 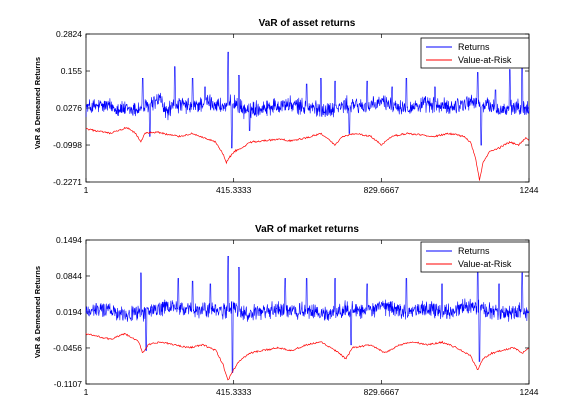 I want to click on y-tick: -0.0998, so click(x=291, y=145).